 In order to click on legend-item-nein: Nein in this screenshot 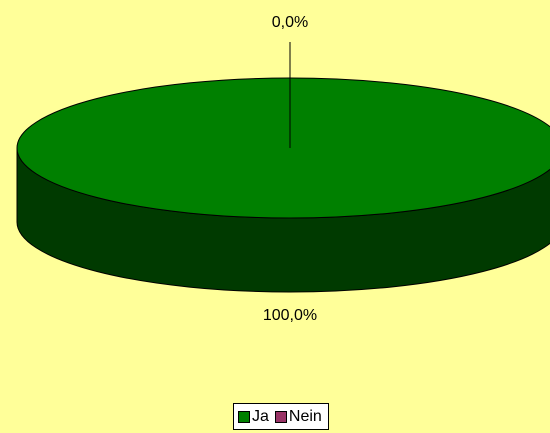, I will do `click(298, 416)`.